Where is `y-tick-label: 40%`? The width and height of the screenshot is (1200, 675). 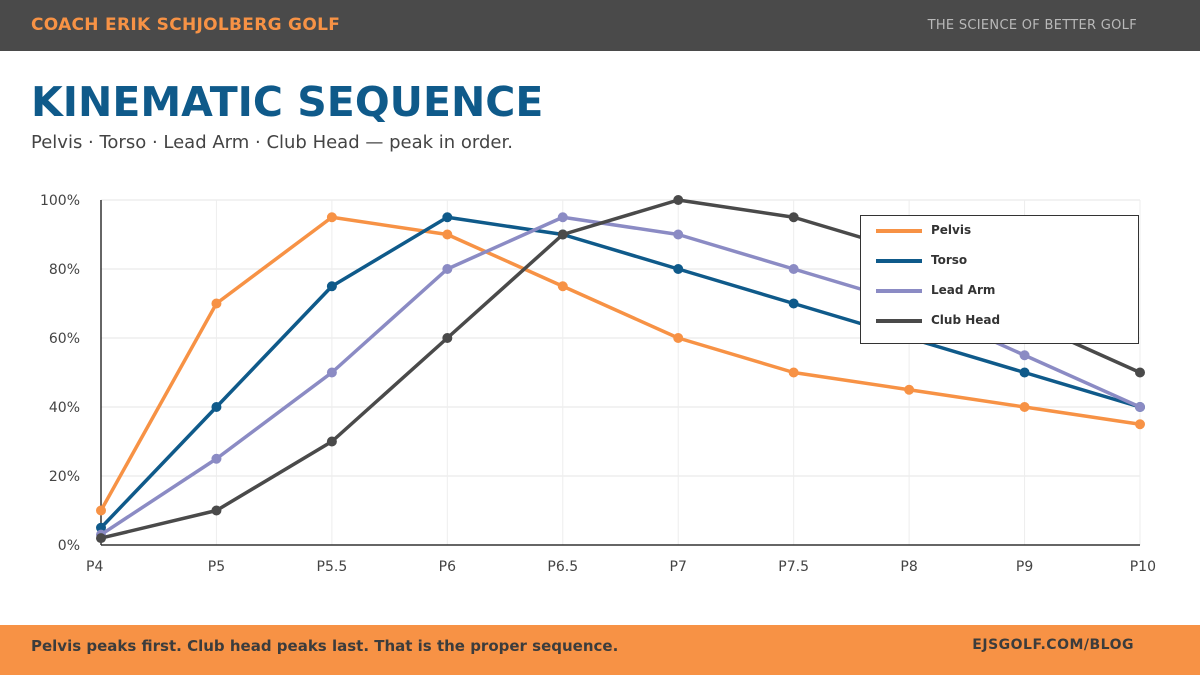 y-tick-label: 40% is located at coordinates (64, 408).